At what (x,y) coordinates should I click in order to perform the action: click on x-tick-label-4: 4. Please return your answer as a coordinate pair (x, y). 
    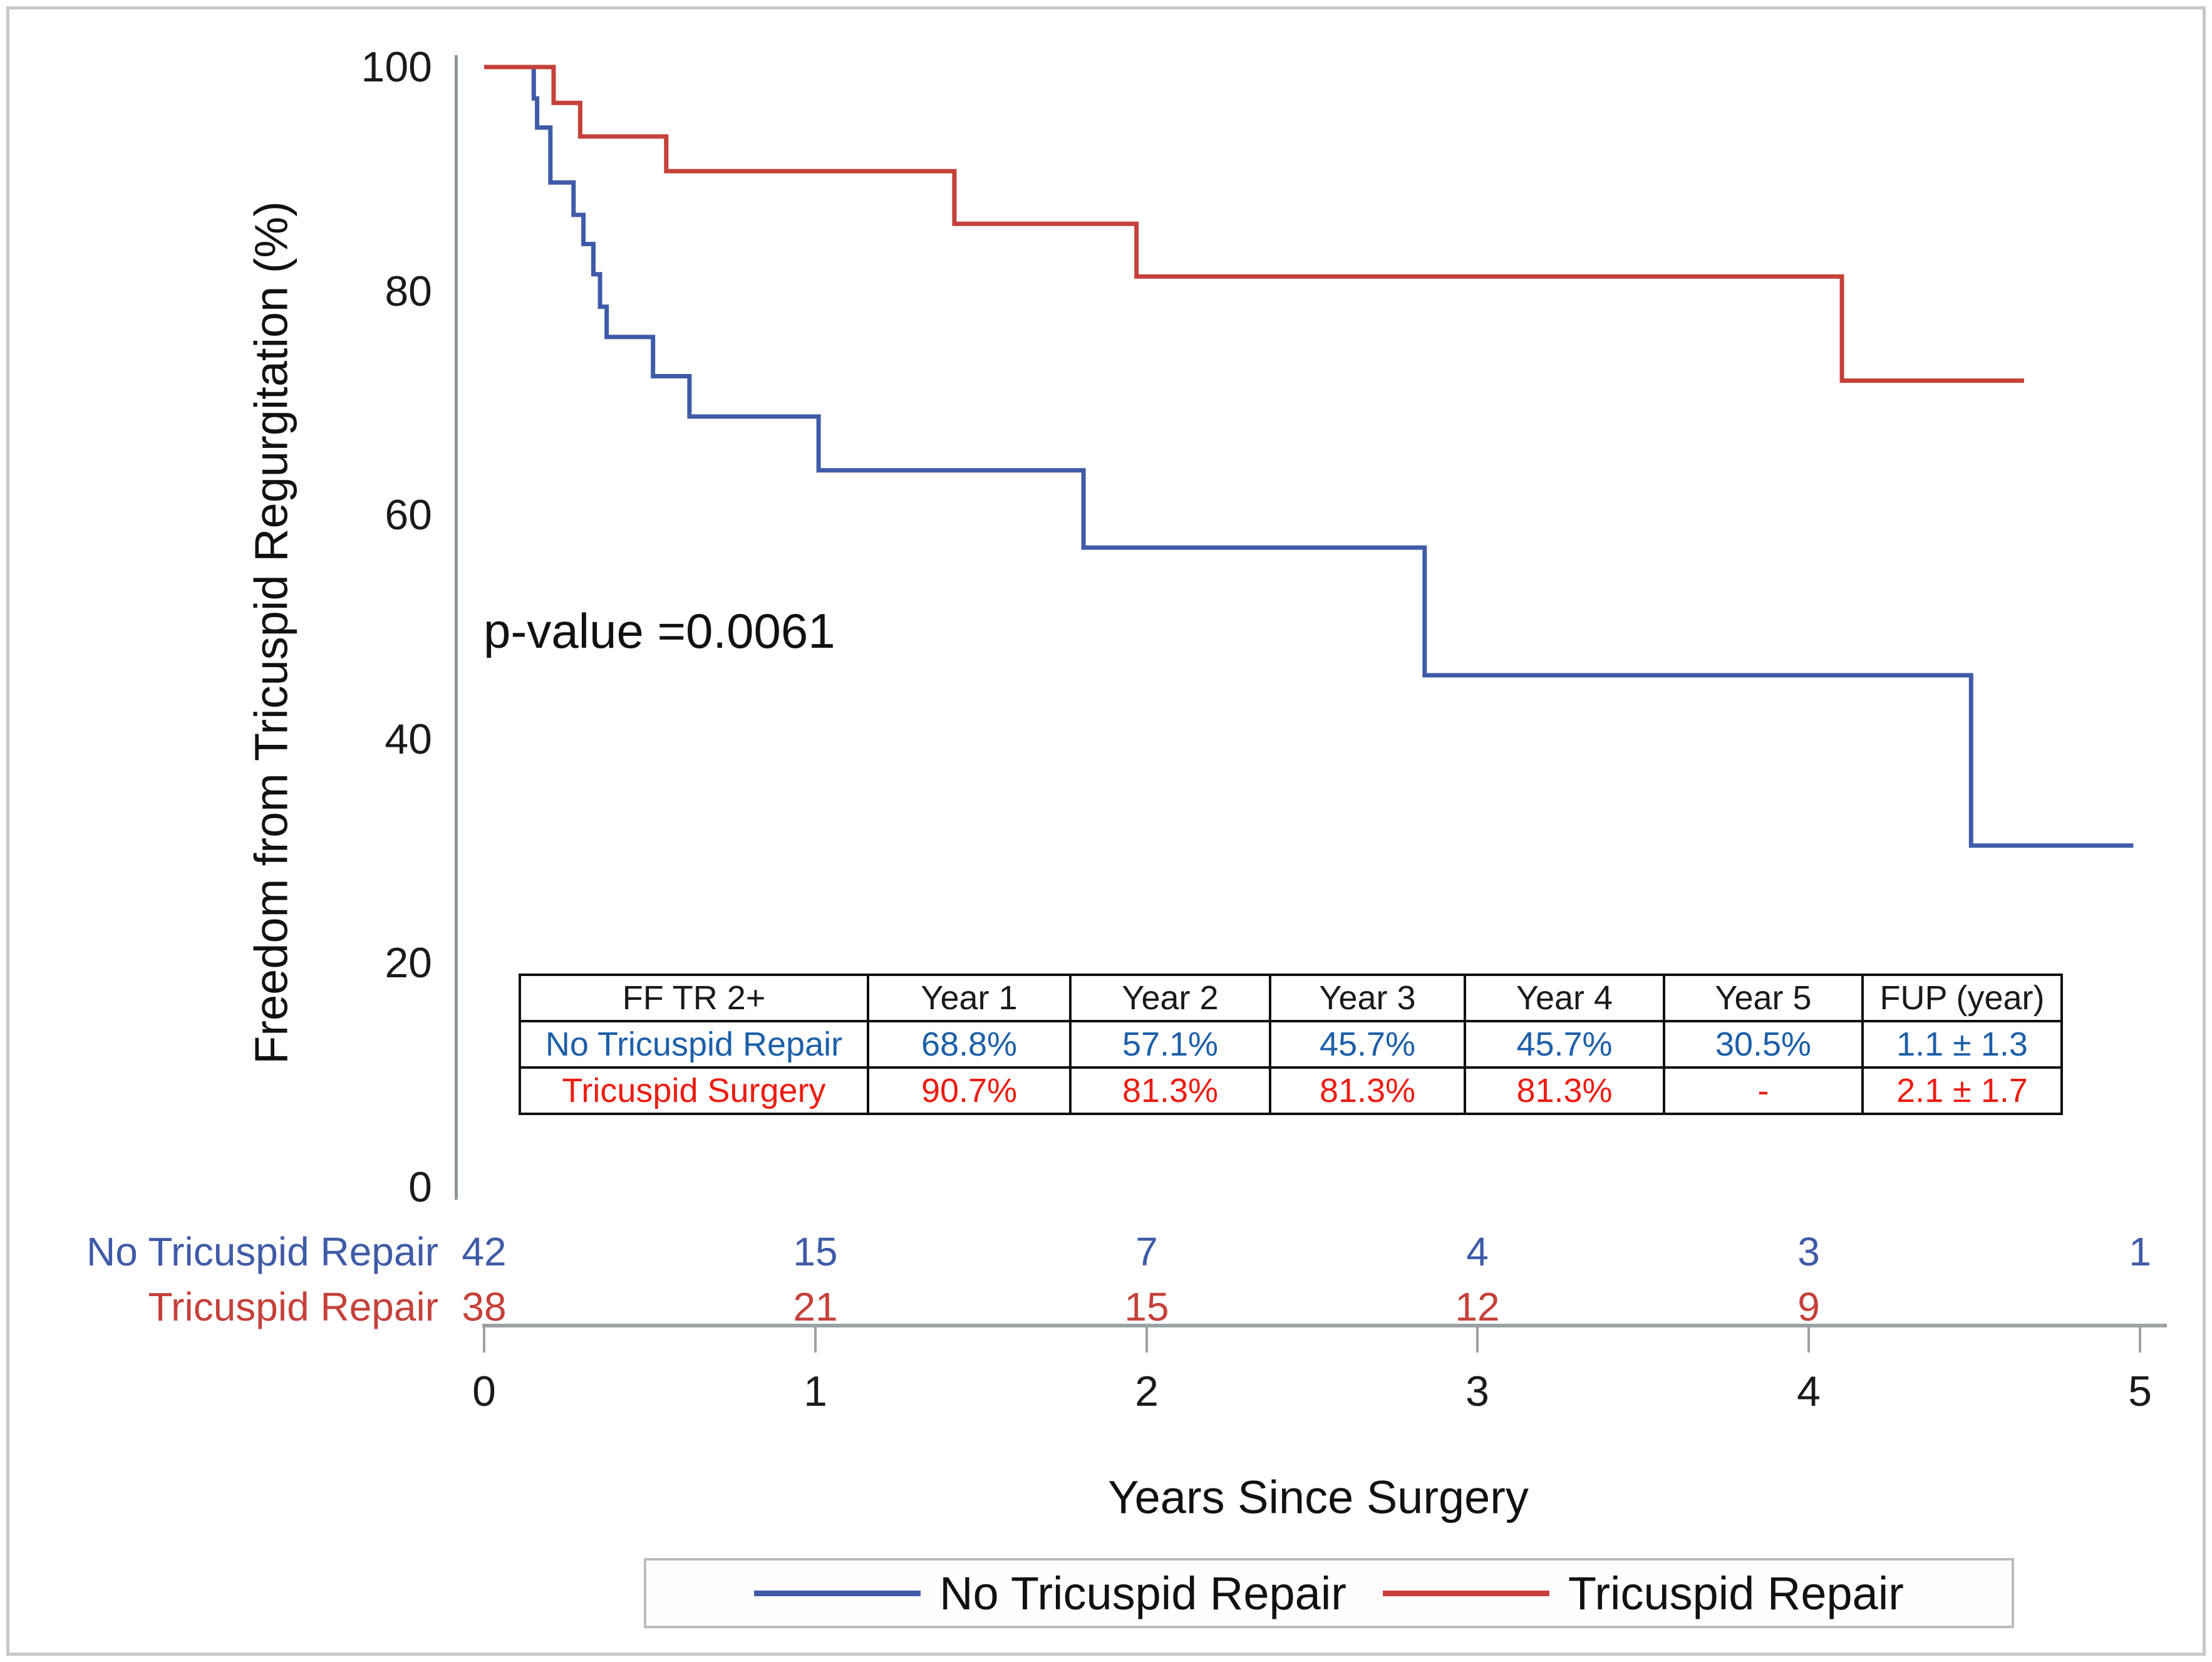
    Looking at the image, I should click on (1809, 1392).